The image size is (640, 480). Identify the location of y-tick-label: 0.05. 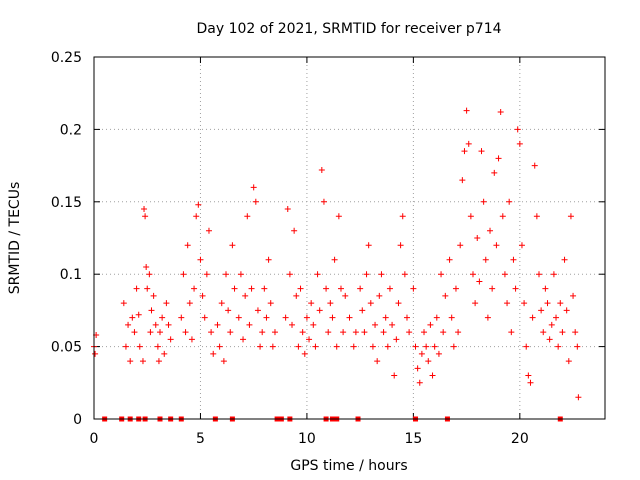
(66, 348).